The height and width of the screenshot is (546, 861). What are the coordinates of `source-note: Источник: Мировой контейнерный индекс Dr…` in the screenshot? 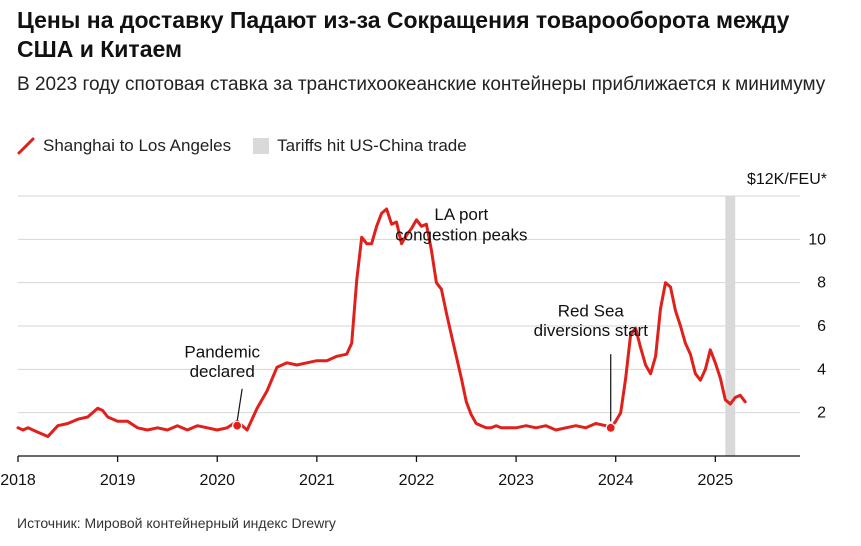 It's located at (176, 523).